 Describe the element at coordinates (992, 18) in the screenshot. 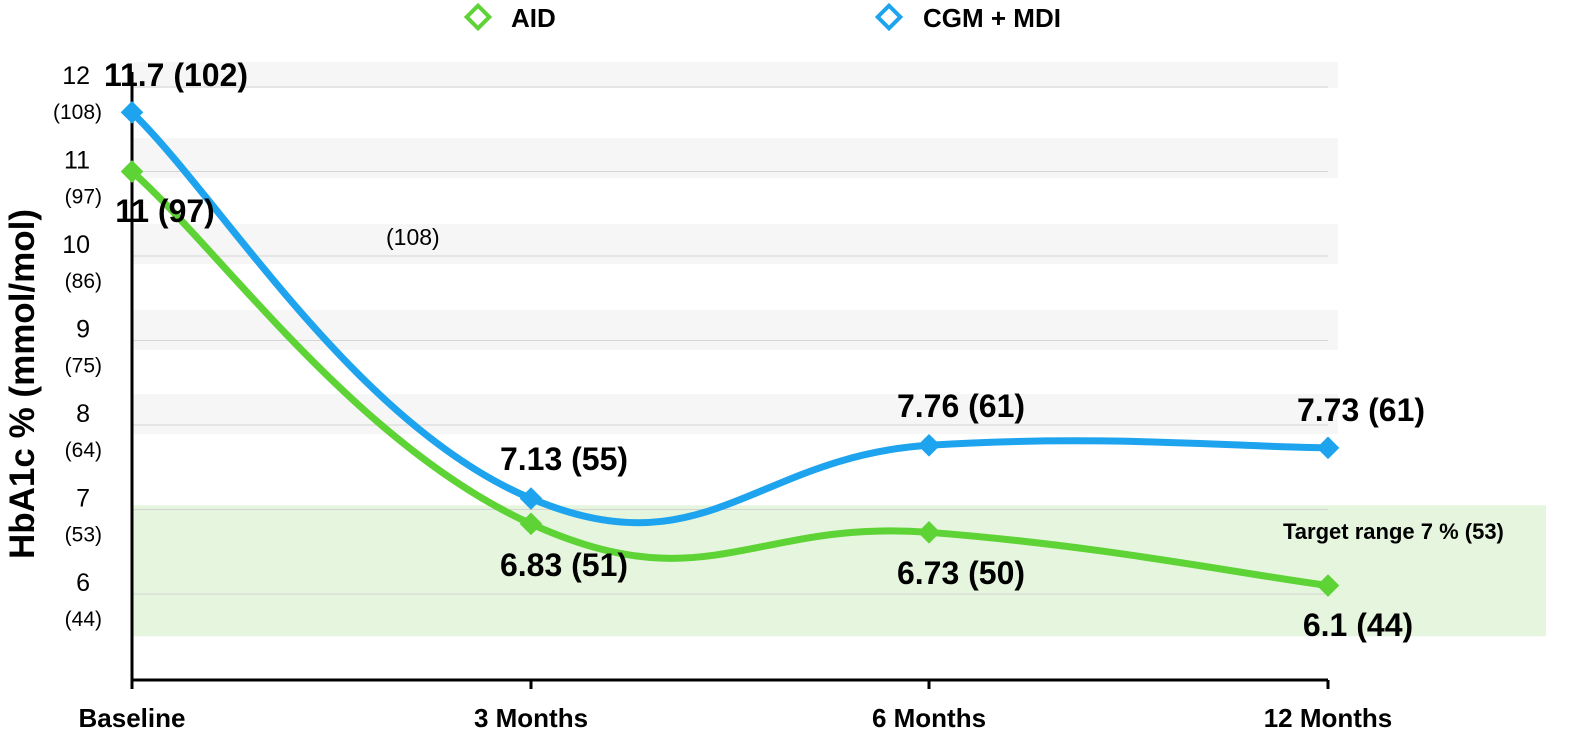

I see `legend-label-cgm-mdi: CGM + MDI` at that location.